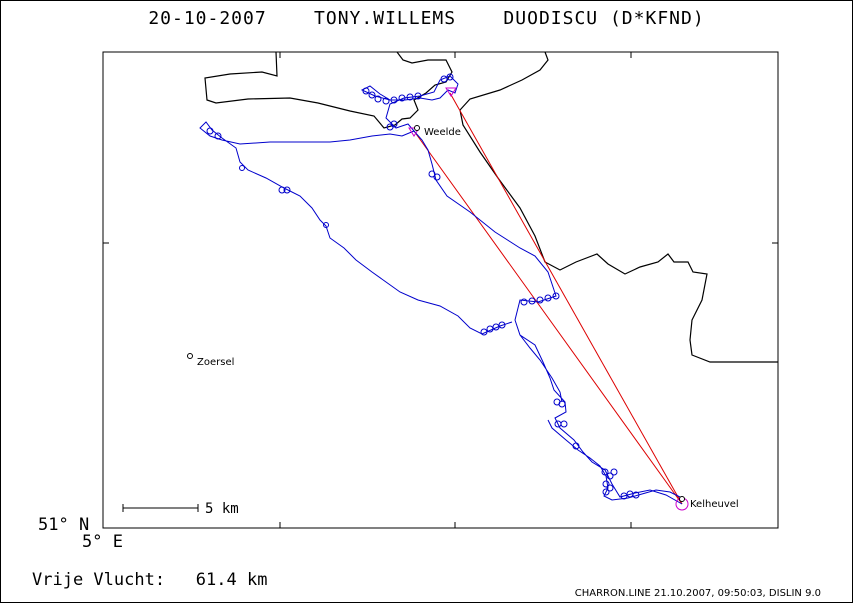 This screenshot has height=603, width=853. What do you see at coordinates (231, 580) in the screenshot?
I see `distance-value: 61.4 km` at bounding box center [231, 580].